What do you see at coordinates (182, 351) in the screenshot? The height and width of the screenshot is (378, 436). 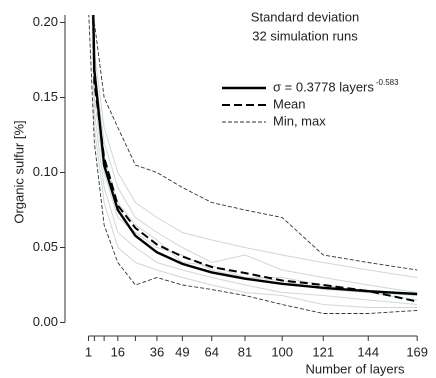 I see `x-tick-label: 49` at bounding box center [182, 351].